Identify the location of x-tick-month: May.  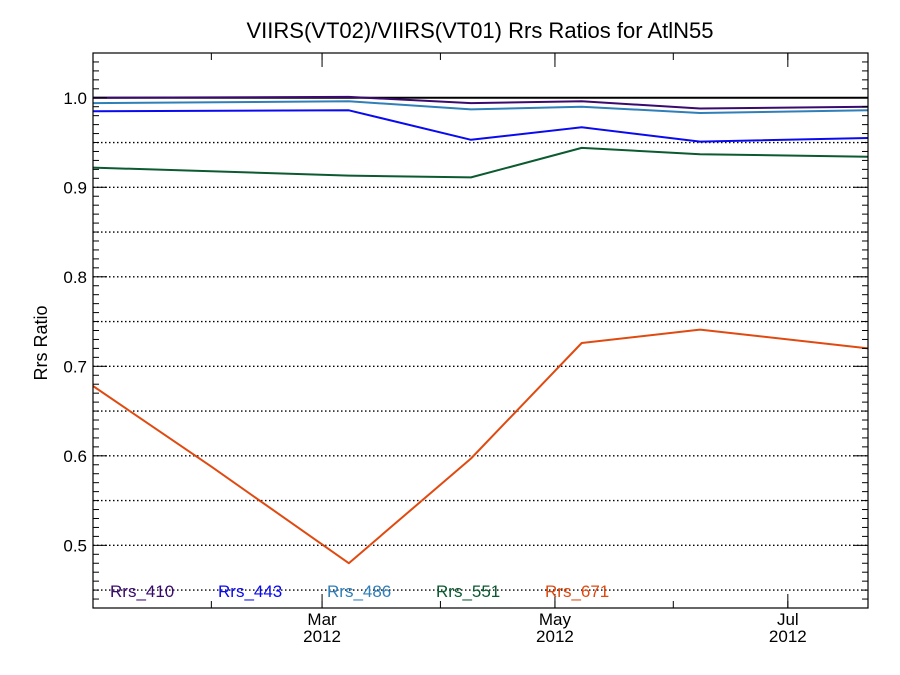
(555, 619).